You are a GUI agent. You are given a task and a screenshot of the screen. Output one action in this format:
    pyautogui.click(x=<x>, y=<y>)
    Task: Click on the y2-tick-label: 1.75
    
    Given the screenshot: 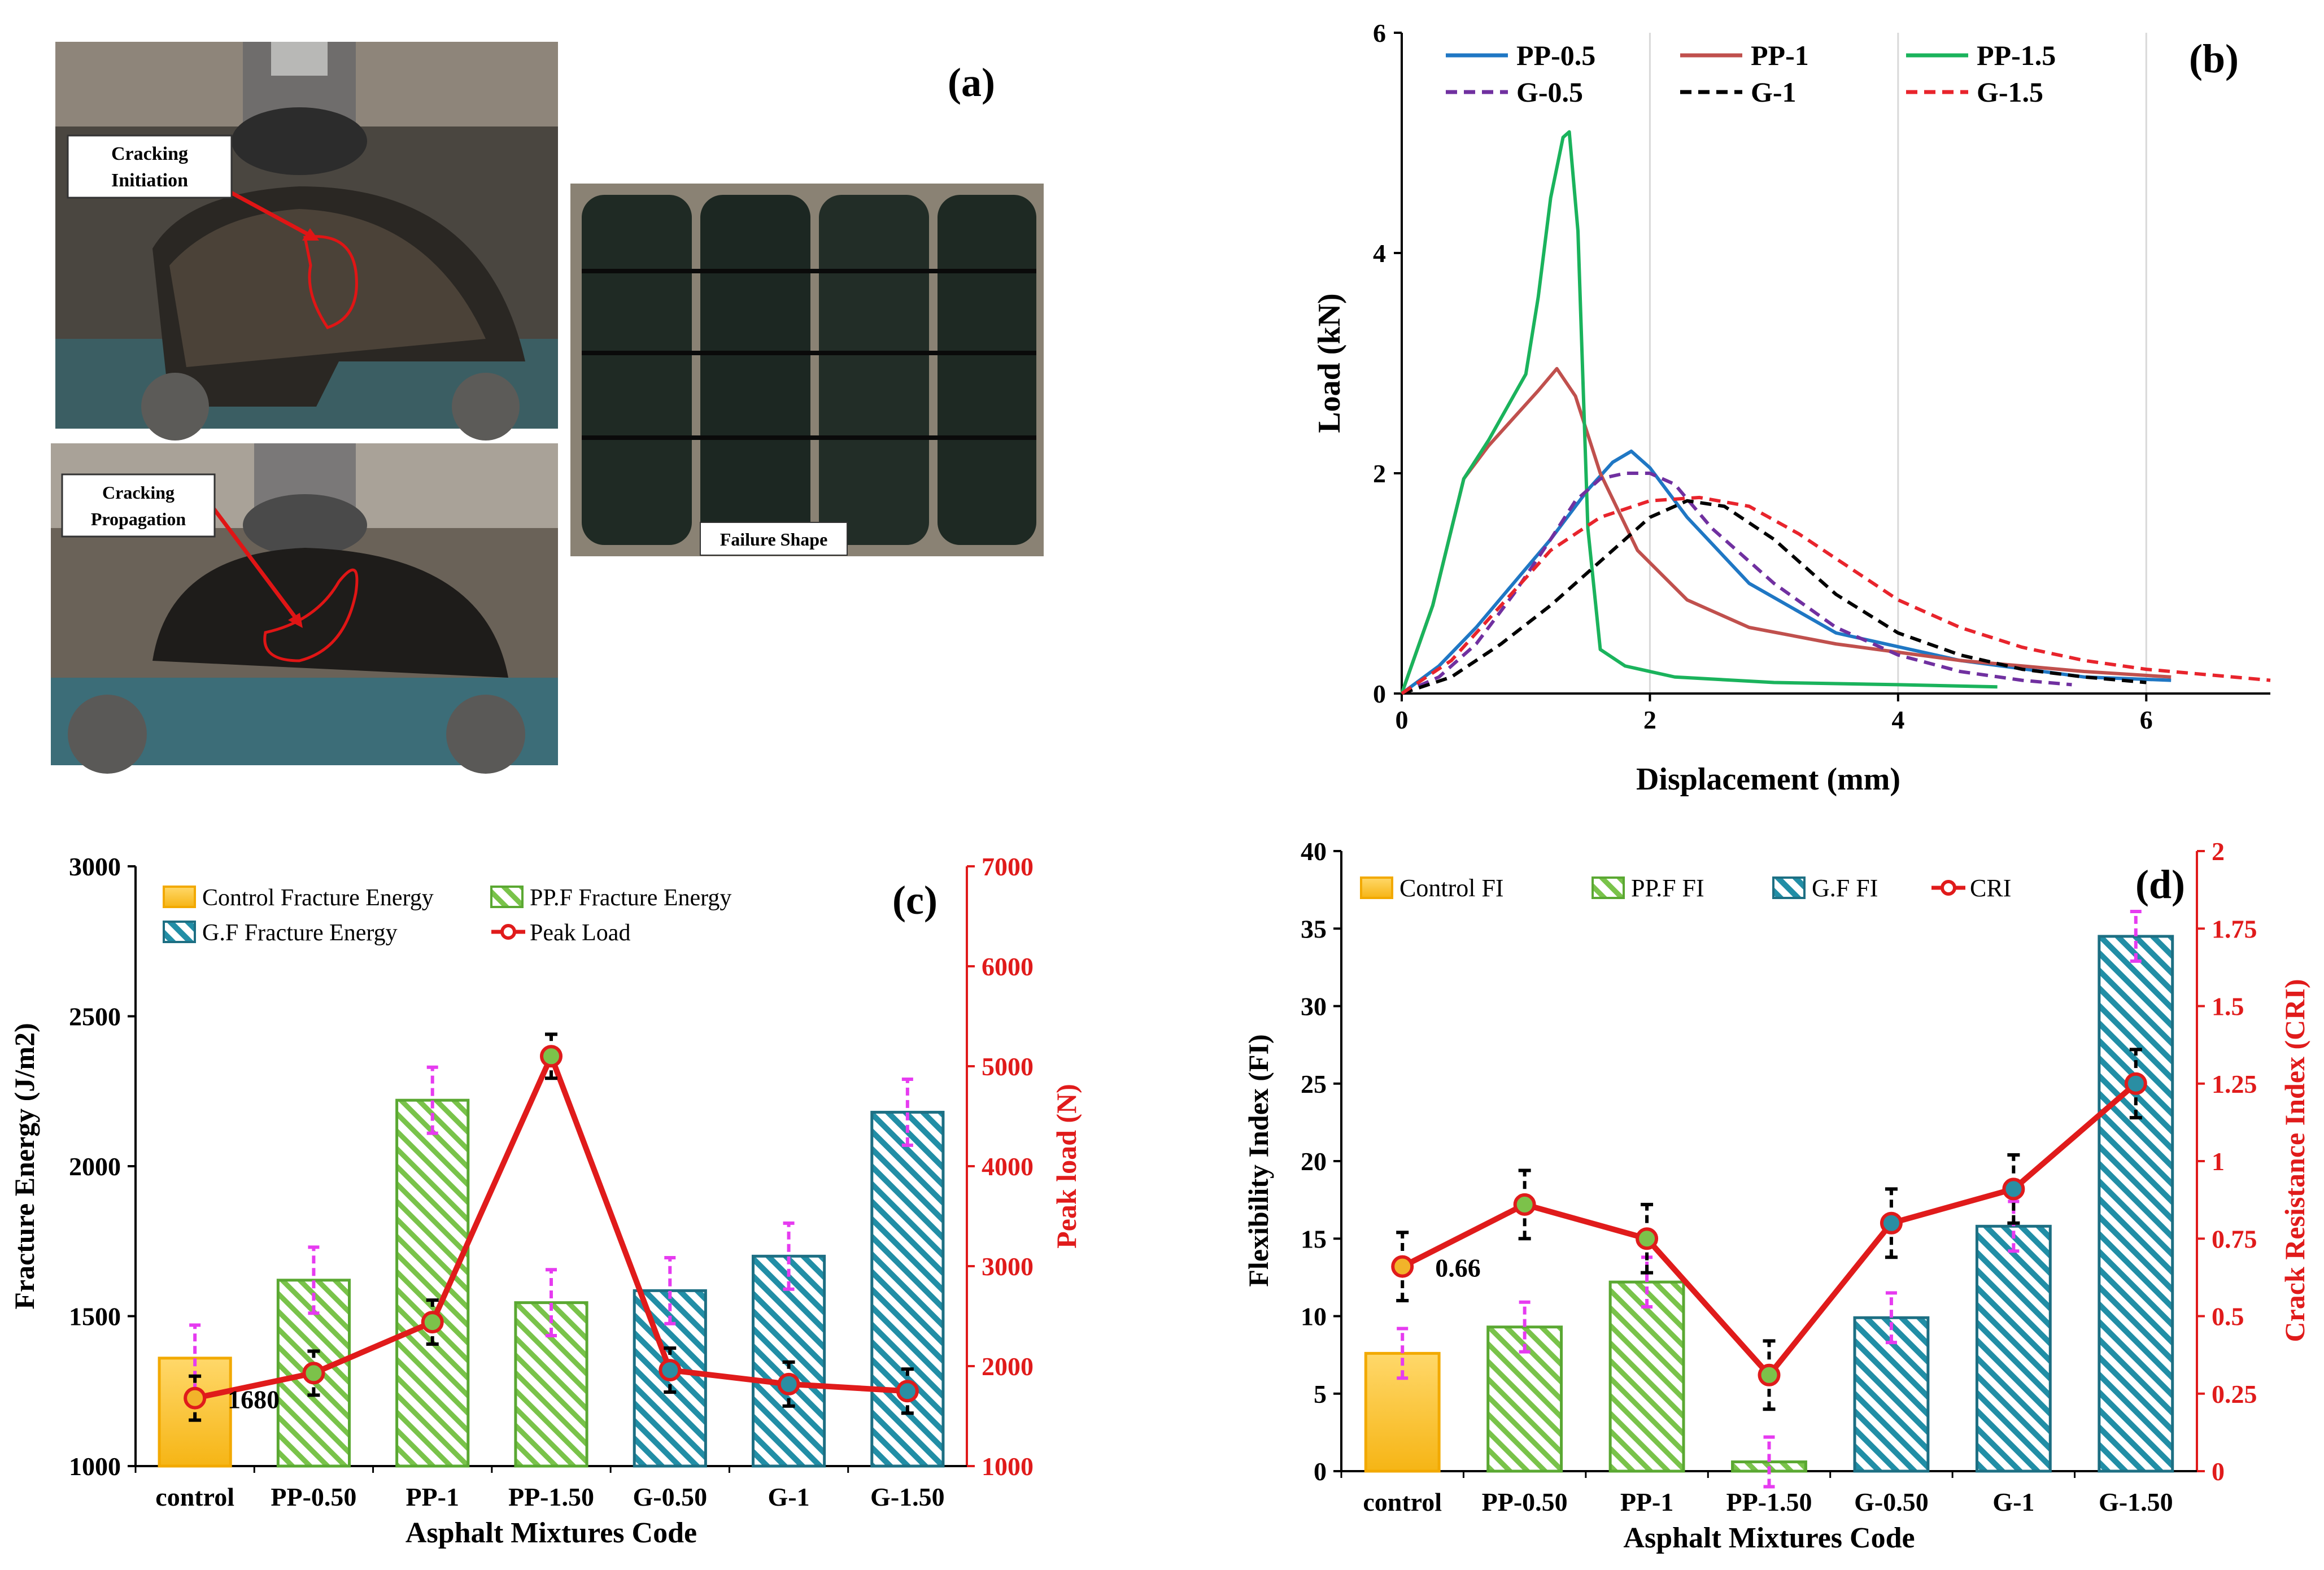 What is the action you would take?
    pyautogui.click(x=2234, y=929)
    